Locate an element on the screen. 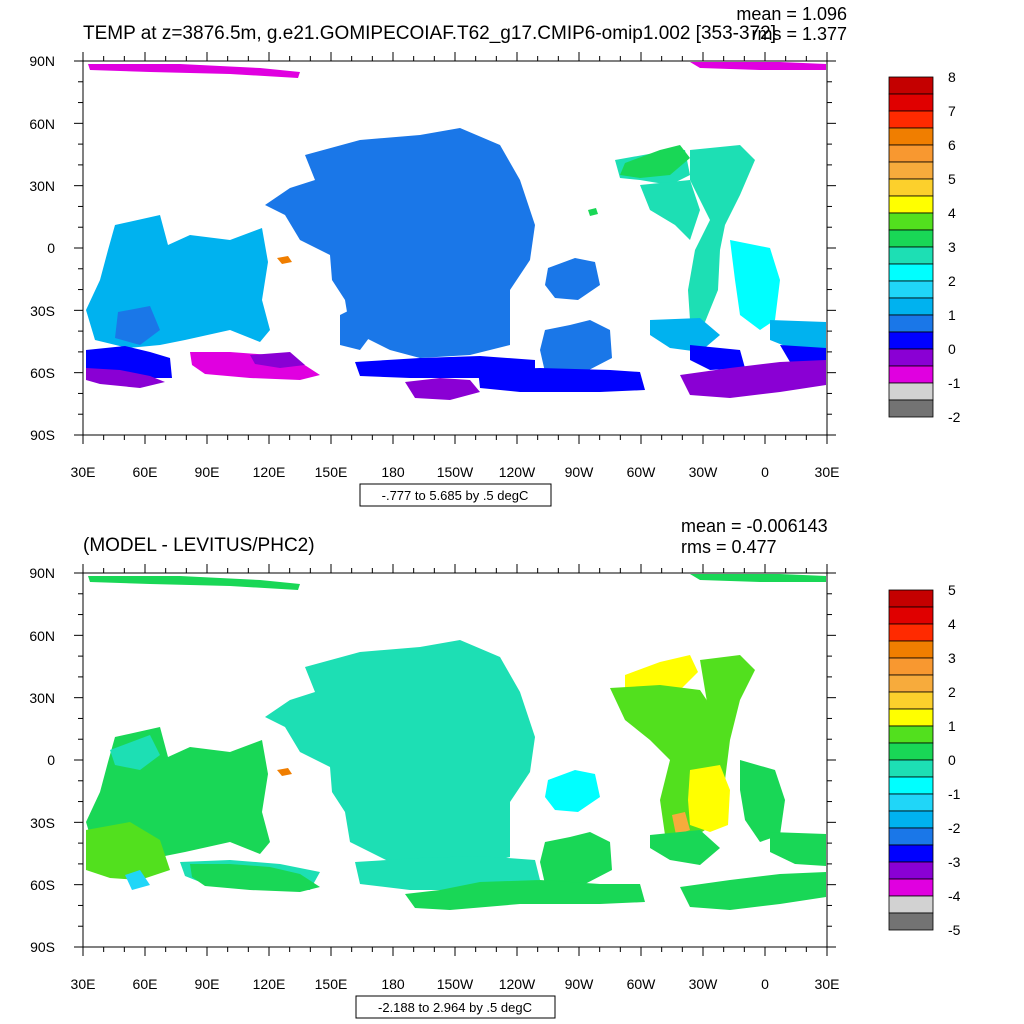 This screenshot has width=1024, height=1024. top-lat-labels: 90N 60N 30N 0 30S 60S 90S is located at coordinates (42, 248).